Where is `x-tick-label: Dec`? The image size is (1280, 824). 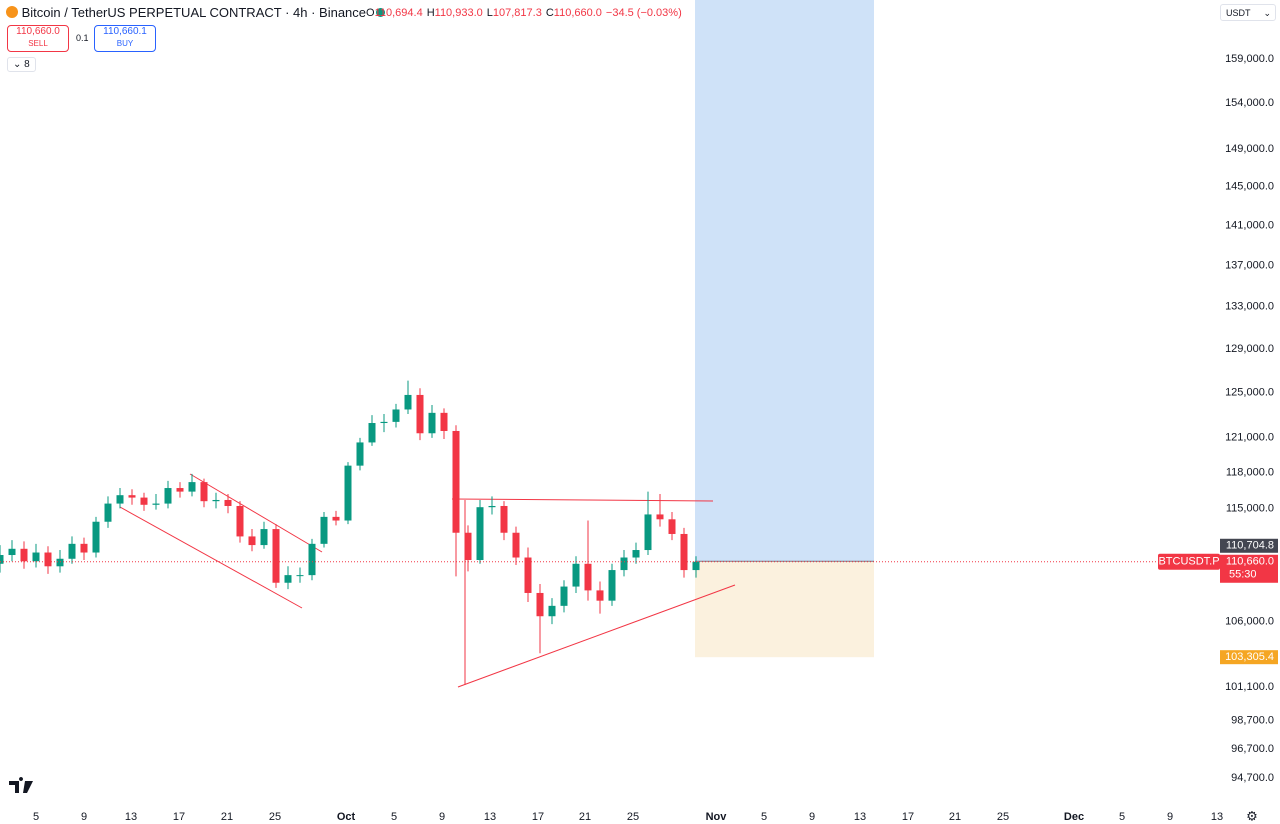
x-tick-label: Dec is located at coordinates (1074, 817).